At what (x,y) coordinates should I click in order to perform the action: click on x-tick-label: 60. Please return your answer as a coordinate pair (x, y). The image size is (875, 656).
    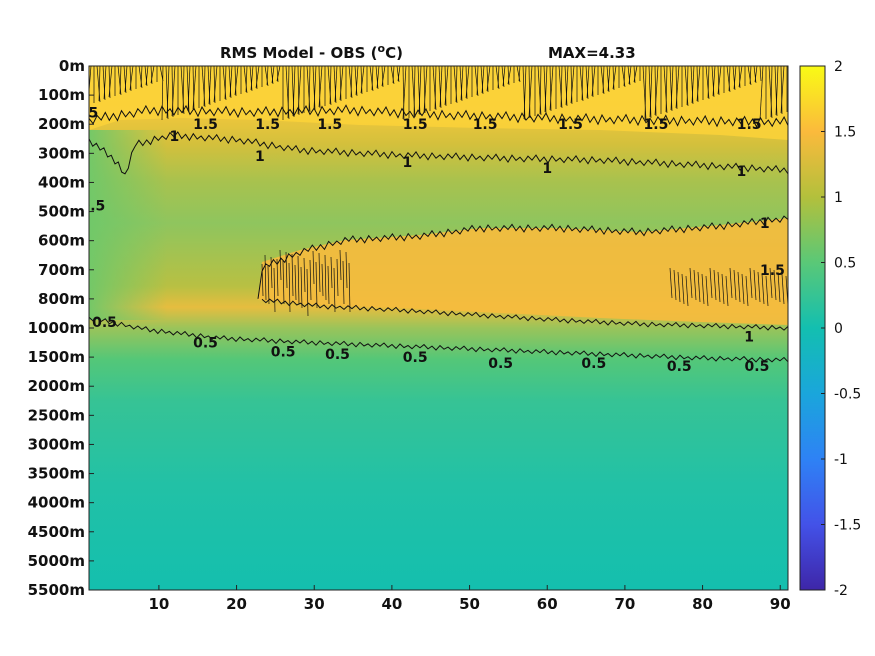
    Looking at the image, I should click on (547, 604).